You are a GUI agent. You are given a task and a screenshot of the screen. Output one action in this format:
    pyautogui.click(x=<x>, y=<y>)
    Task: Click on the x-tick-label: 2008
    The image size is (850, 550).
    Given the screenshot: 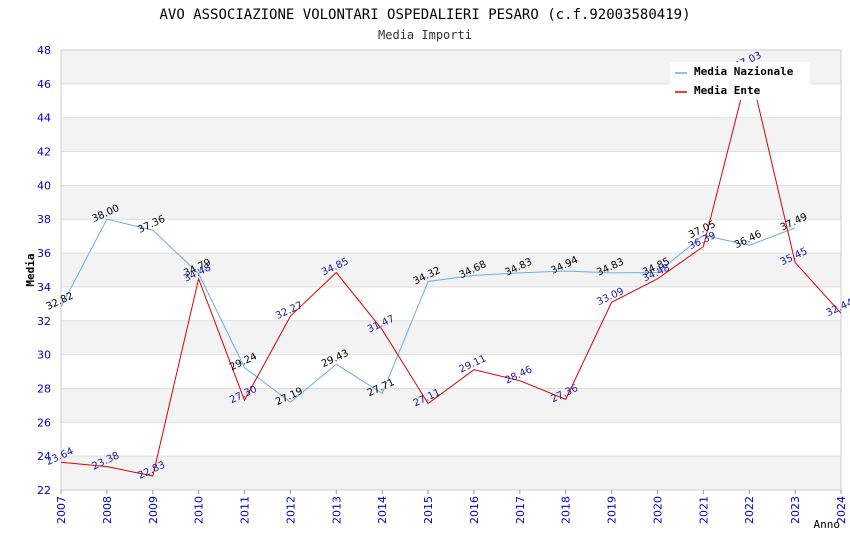 What is the action you would take?
    pyautogui.click(x=107, y=510)
    